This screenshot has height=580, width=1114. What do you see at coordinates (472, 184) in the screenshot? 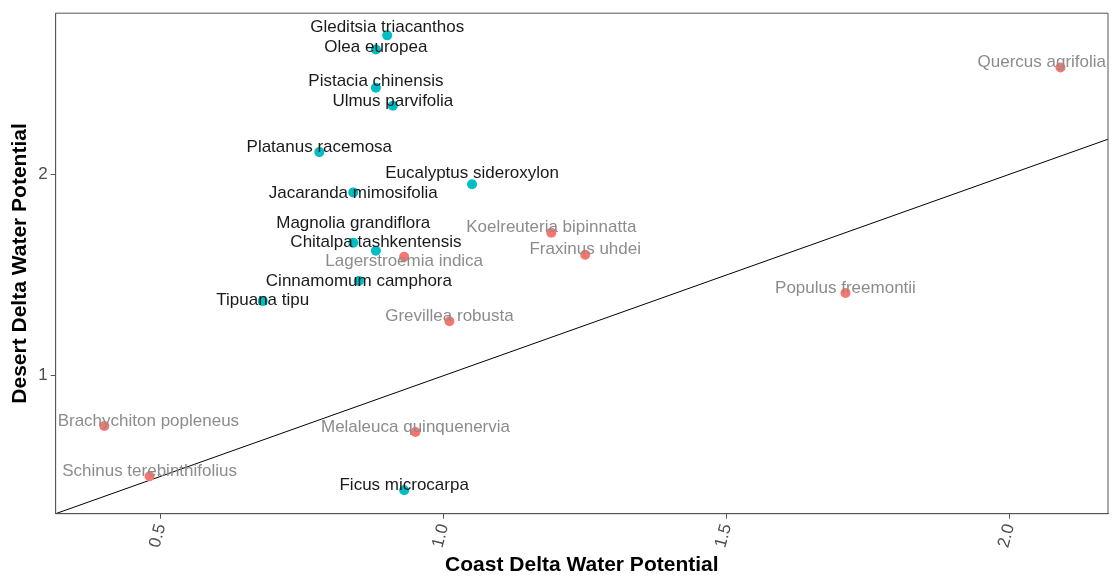
I see `point` at bounding box center [472, 184].